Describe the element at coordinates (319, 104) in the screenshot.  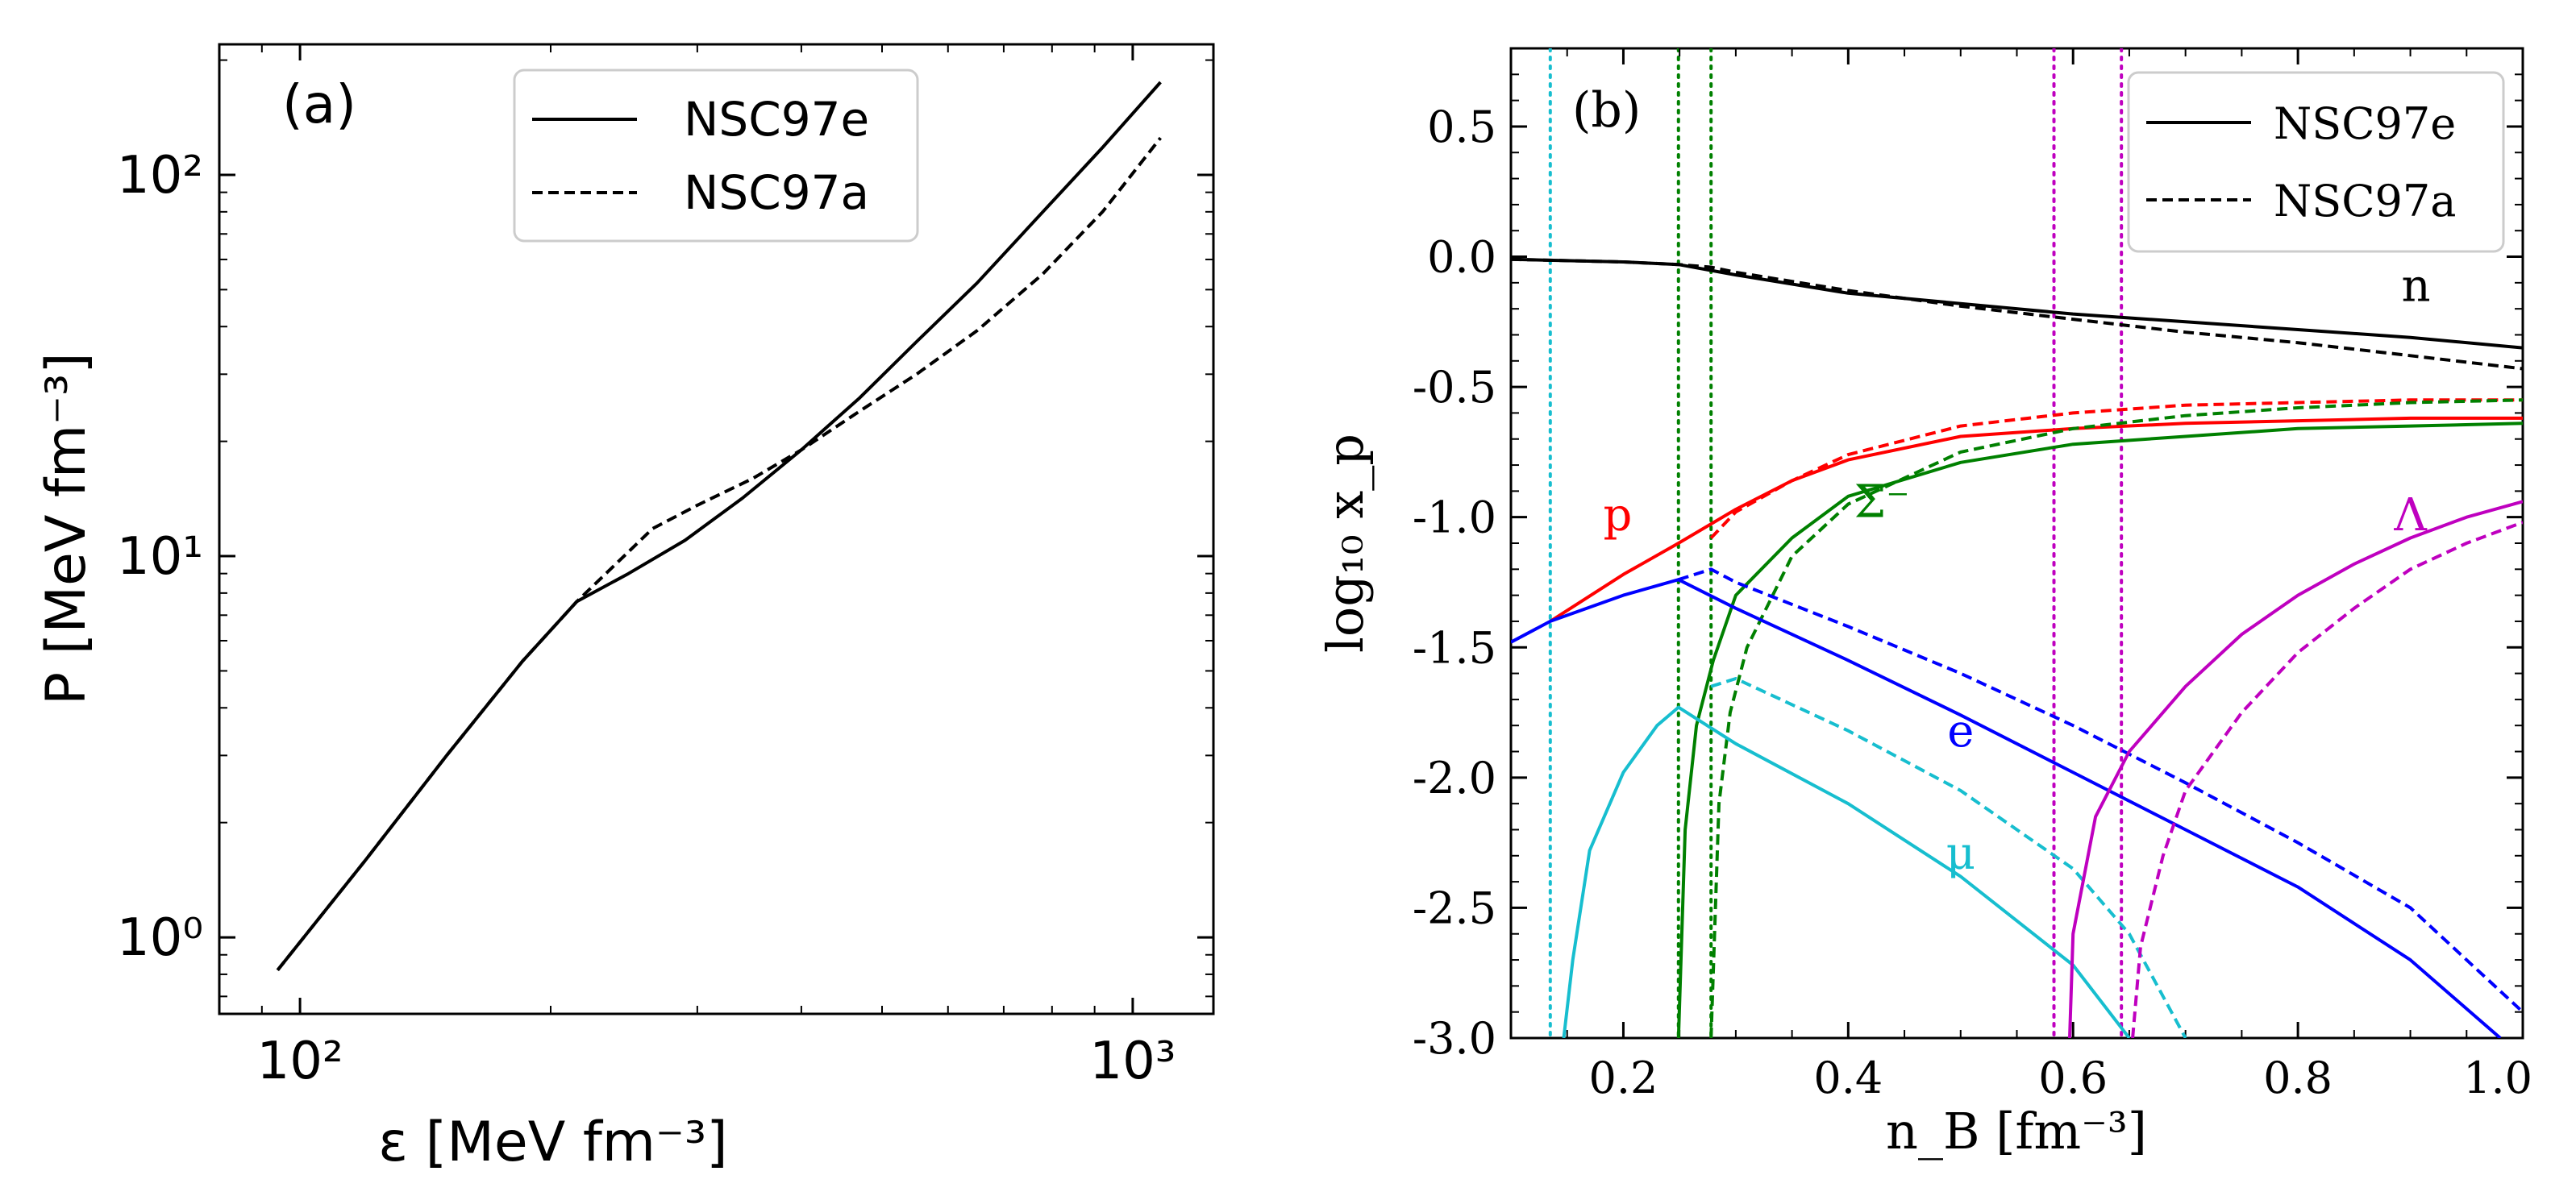
I see `panel-a-annotation: (a)` at that location.